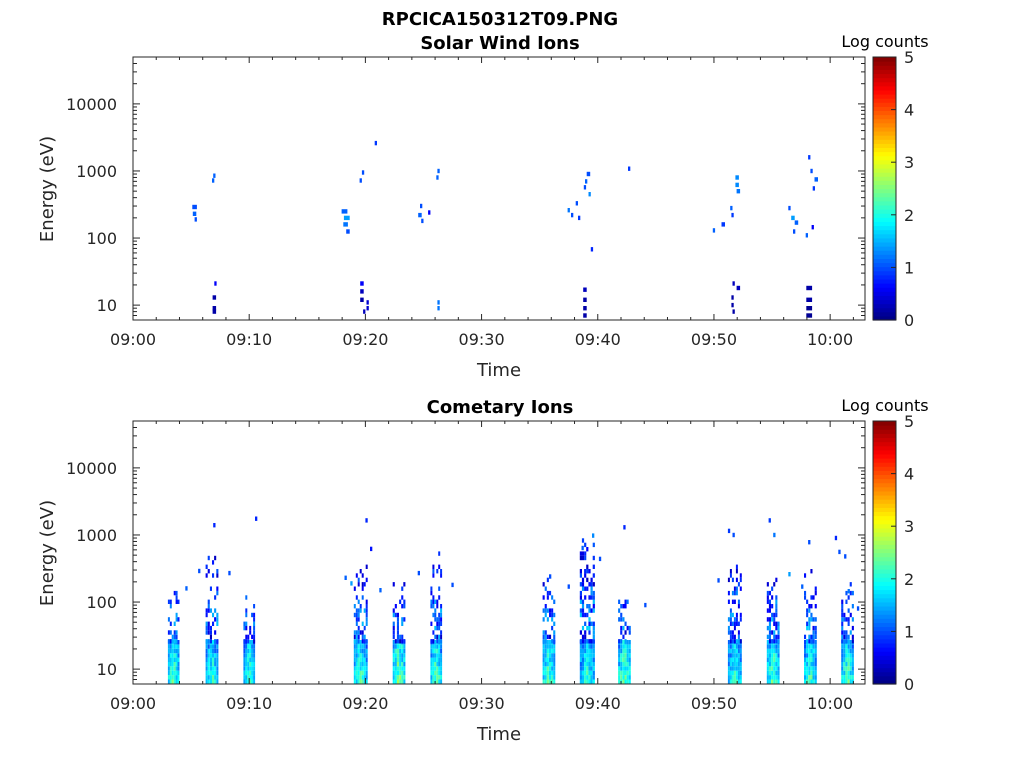 The height and width of the screenshot is (768, 1024). I want to click on cometary-title: Cometary Ions, so click(500, 407).